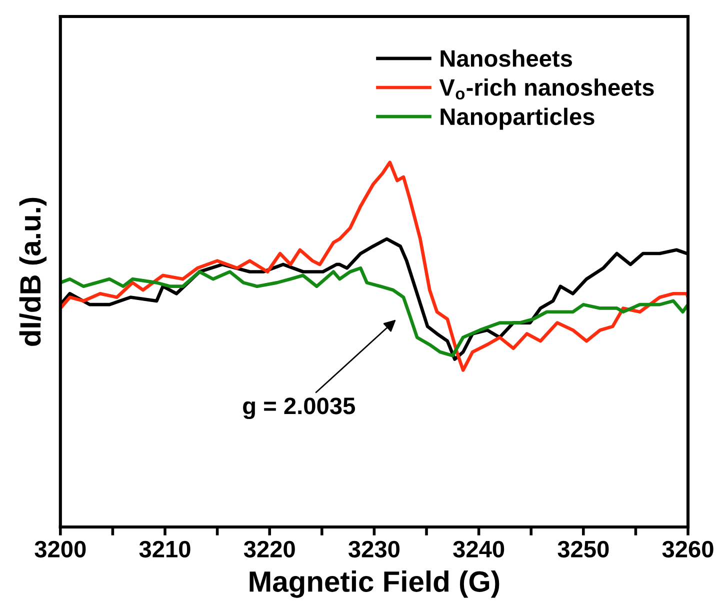  What do you see at coordinates (517, 119) in the screenshot?
I see `legend-label: Nanoparticles` at bounding box center [517, 119].